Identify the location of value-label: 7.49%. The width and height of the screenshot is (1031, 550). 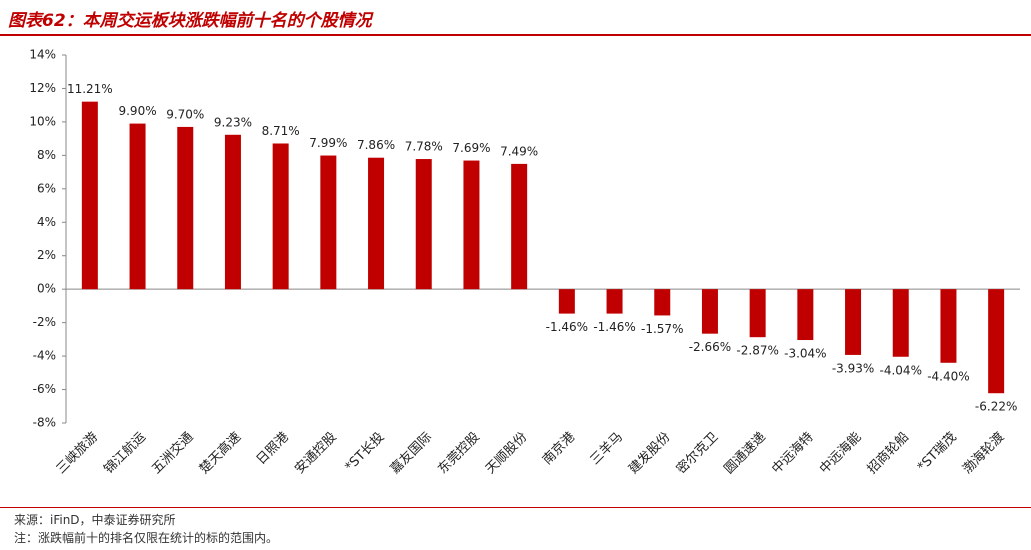
(519, 151).